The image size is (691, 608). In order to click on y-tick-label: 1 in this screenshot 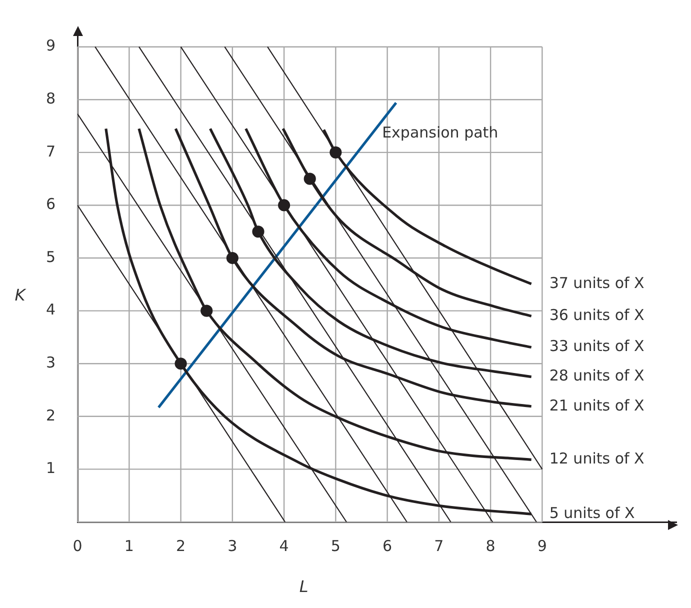, I will do `click(51, 468)`.